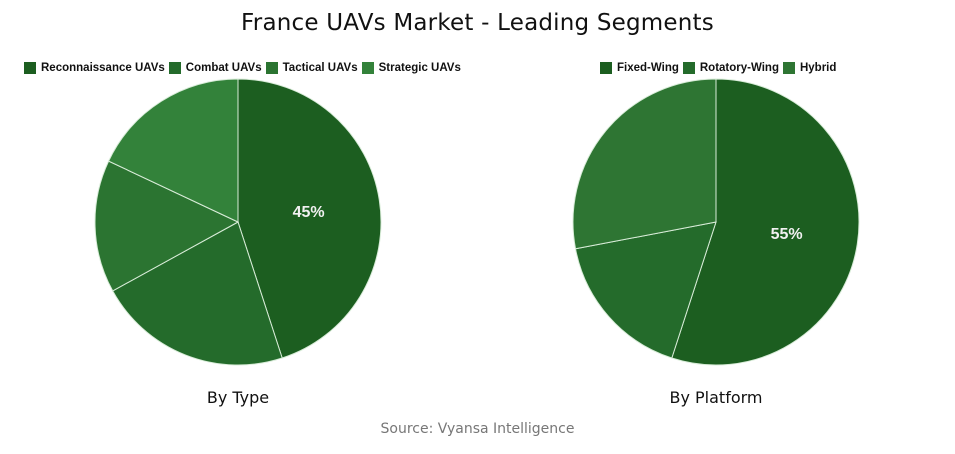 Image resolution: width=955 pixels, height=454 pixels. Describe the element at coordinates (309, 212) in the screenshot. I see `slice-percentage-label: 45%` at that location.